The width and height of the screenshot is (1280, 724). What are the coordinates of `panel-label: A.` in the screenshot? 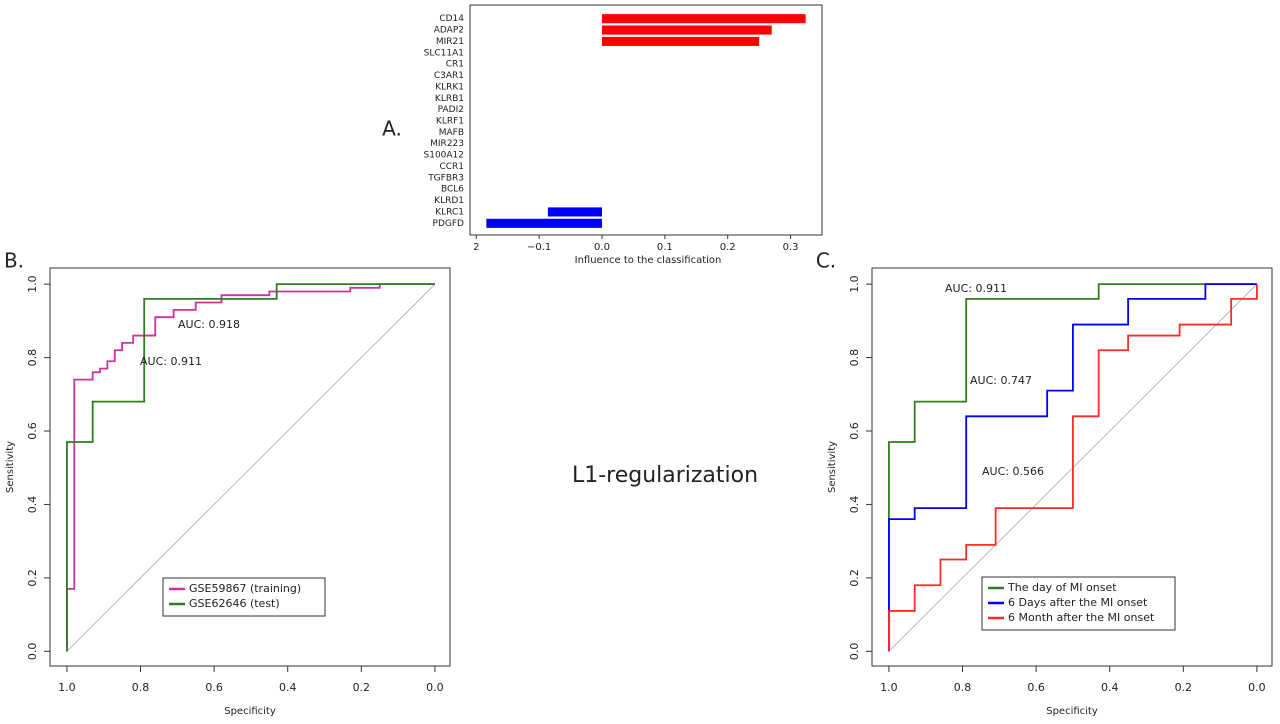 It's located at (392, 129).